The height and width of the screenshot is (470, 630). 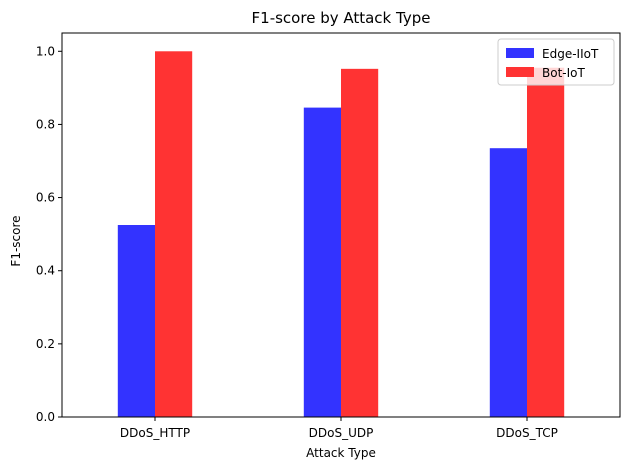 What do you see at coordinates (570, 54) in the screenshot?
I see `legend-label: Edge-IIoT` at bounding box center [570, 54].